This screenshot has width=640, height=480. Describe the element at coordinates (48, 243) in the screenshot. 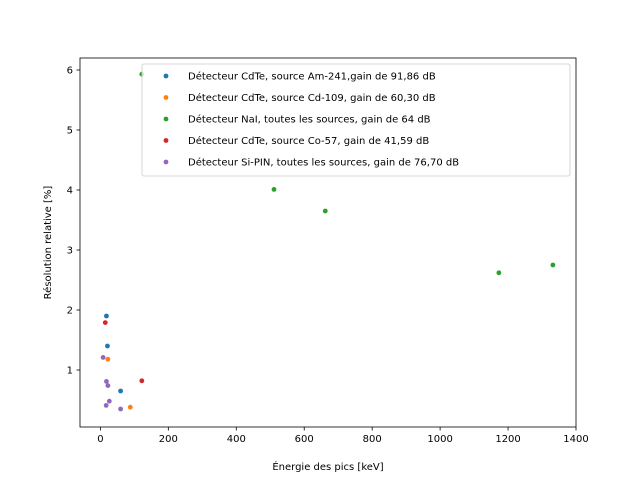

I see `y-axis-label: Résolution relative [%]` at that location.